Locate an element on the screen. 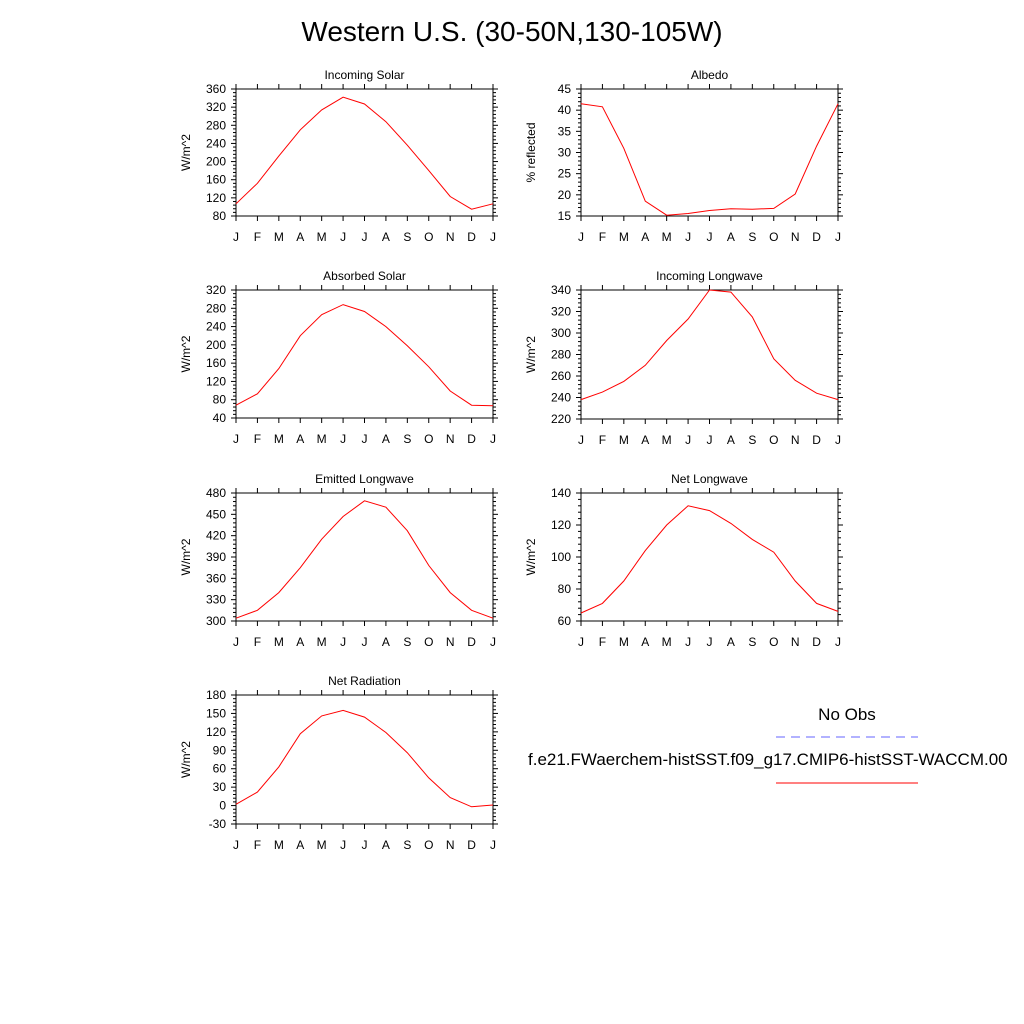 This screenshot has width=1024, height=1024. y-tick-label: 200 is located at coordinates (216, 345).